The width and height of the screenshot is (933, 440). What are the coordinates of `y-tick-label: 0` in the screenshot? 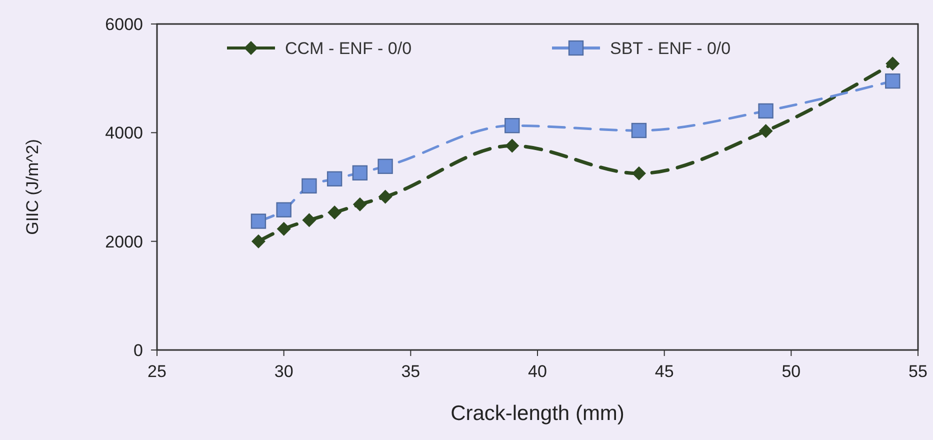 It's located at (138, 350).